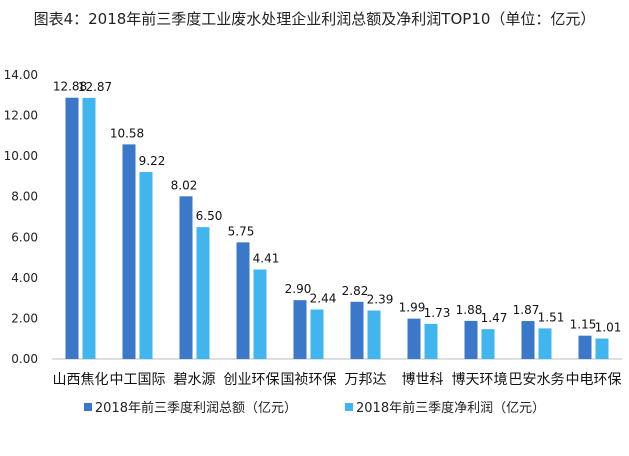  What do you see at coordinates (298, 289) in the screenshot?
I see `data-label: 2.90` at bounding box center [298, 289].